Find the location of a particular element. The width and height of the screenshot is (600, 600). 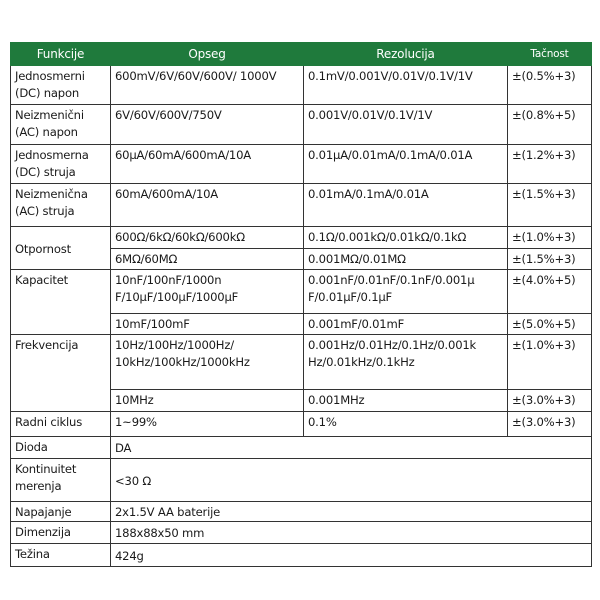

table-row: Dimenzija 188x88x50 mm is located at coordinates (301, 532).